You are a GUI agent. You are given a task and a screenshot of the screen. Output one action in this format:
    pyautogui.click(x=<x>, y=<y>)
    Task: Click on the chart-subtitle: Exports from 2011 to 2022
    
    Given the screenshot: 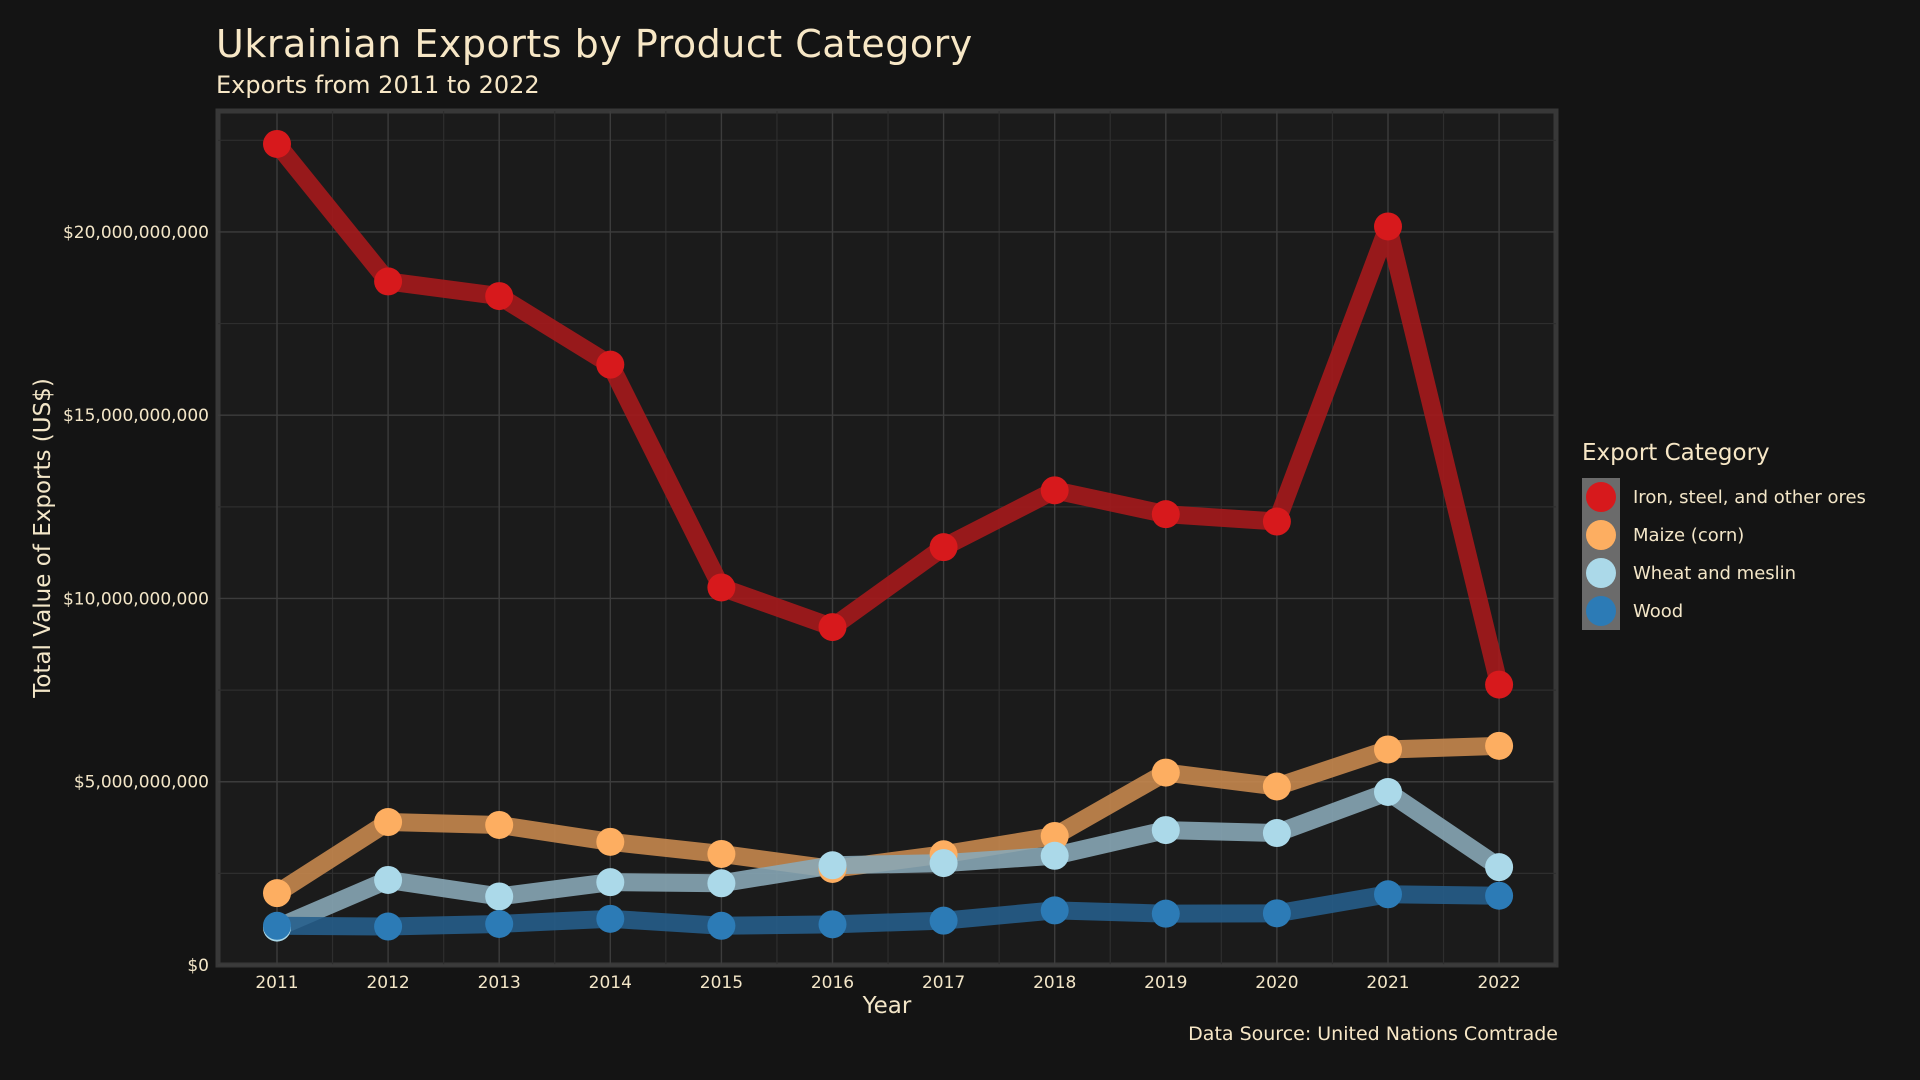 What is the action you would take?
    pyautogui.click(x=378, y=85)
    